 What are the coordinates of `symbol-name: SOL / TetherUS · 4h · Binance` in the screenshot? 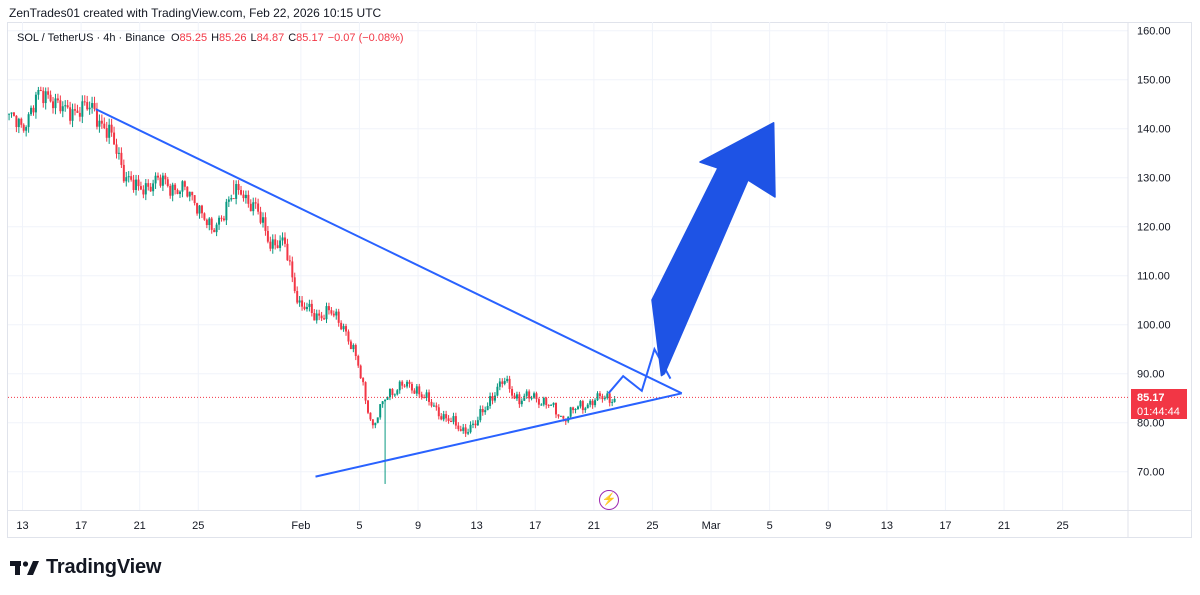 It's located at (91, 38).